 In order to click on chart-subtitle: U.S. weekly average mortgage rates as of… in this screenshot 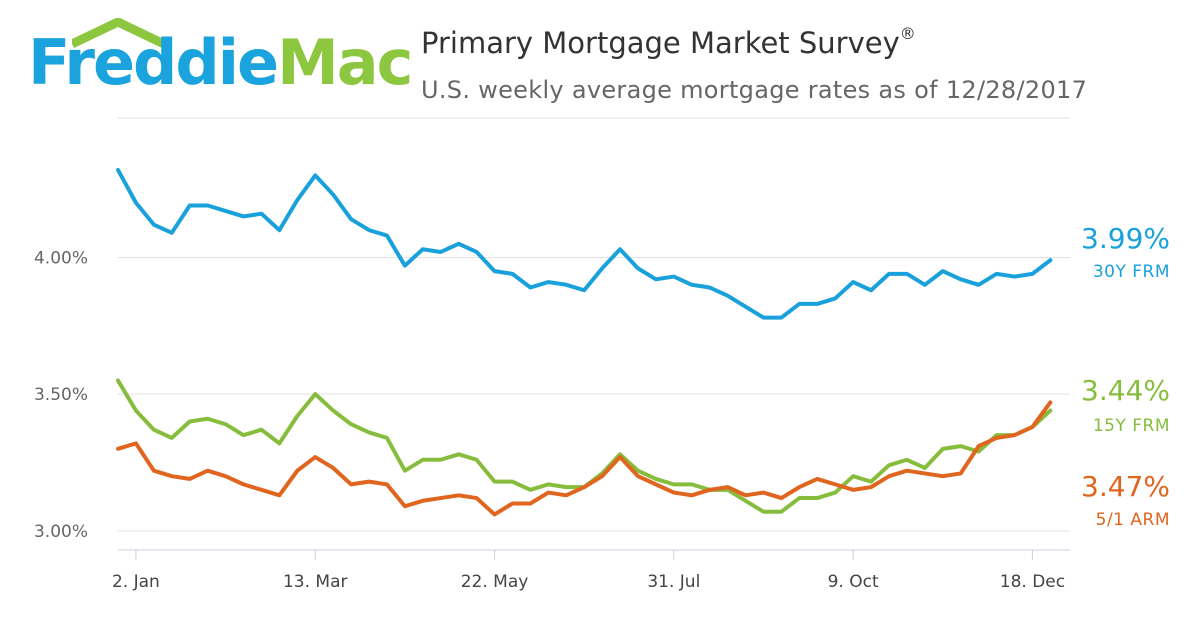, I will do `click(754, 90)`.